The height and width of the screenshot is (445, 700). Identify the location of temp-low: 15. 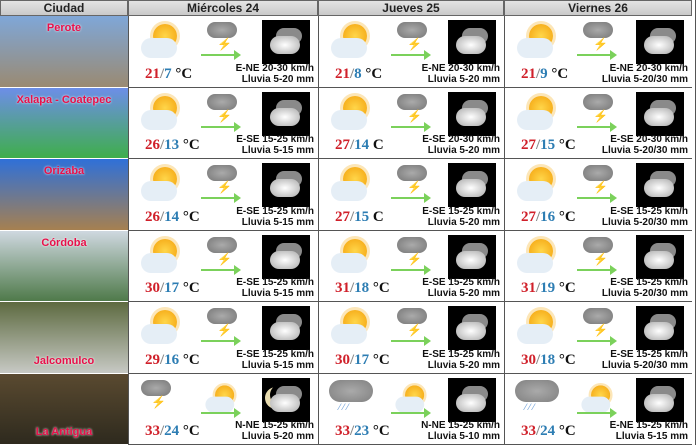
(548, 145).